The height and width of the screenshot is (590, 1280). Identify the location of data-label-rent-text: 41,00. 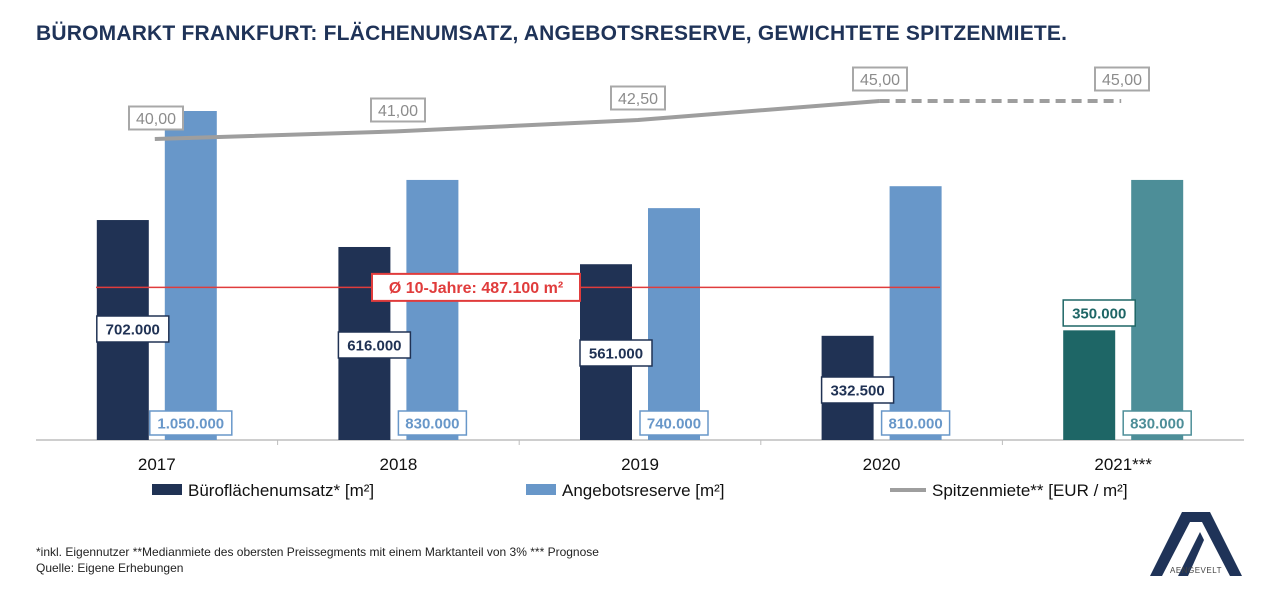
(398, 111).